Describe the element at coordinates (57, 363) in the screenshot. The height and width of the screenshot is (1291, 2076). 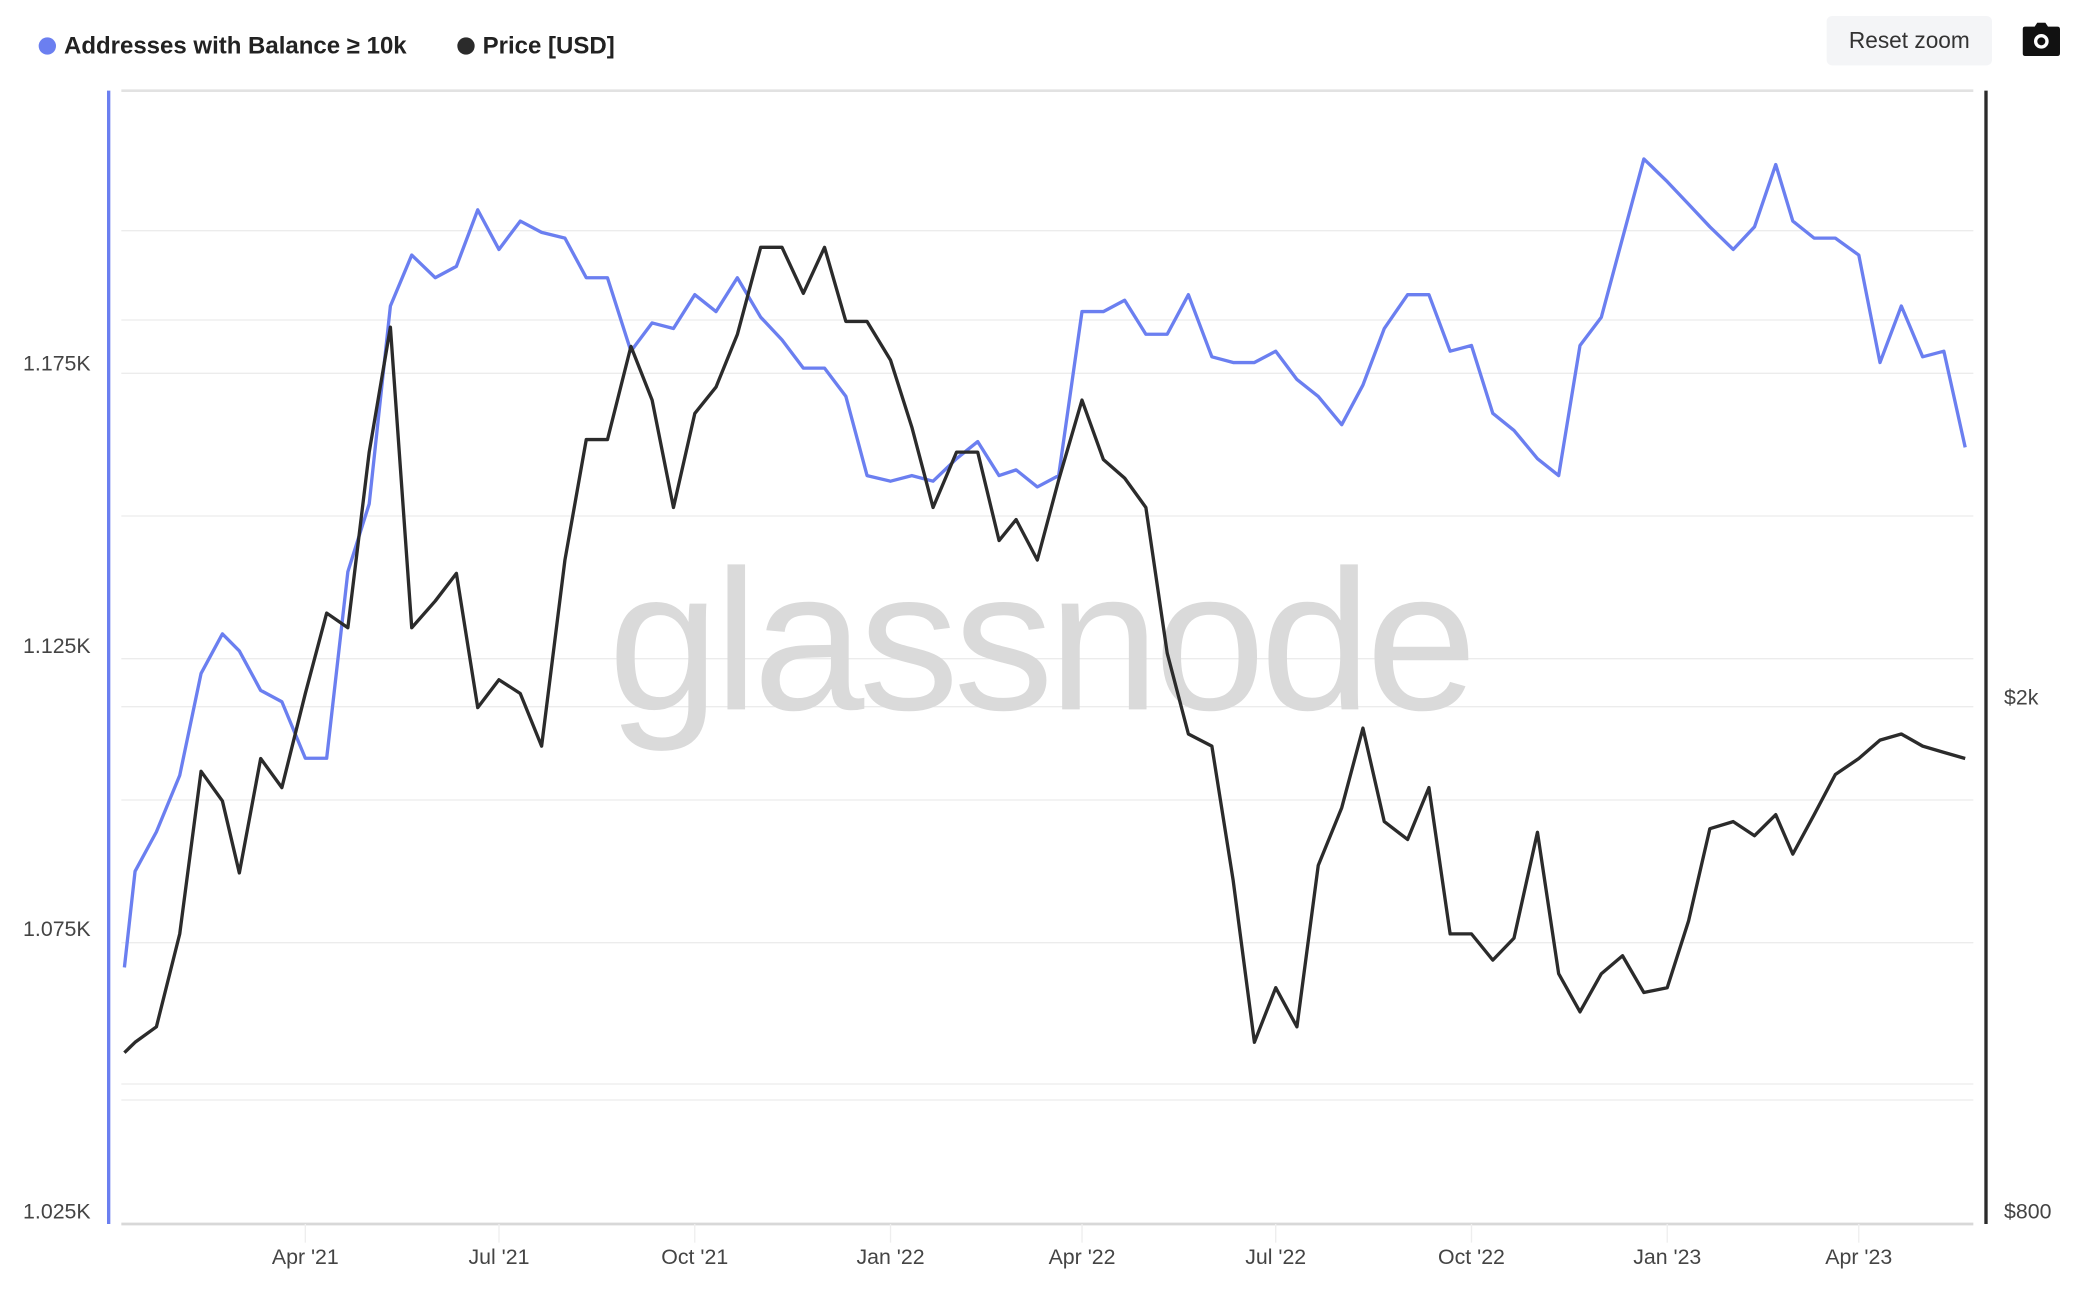
I see `left-tick-label: 1.175K` at that location.